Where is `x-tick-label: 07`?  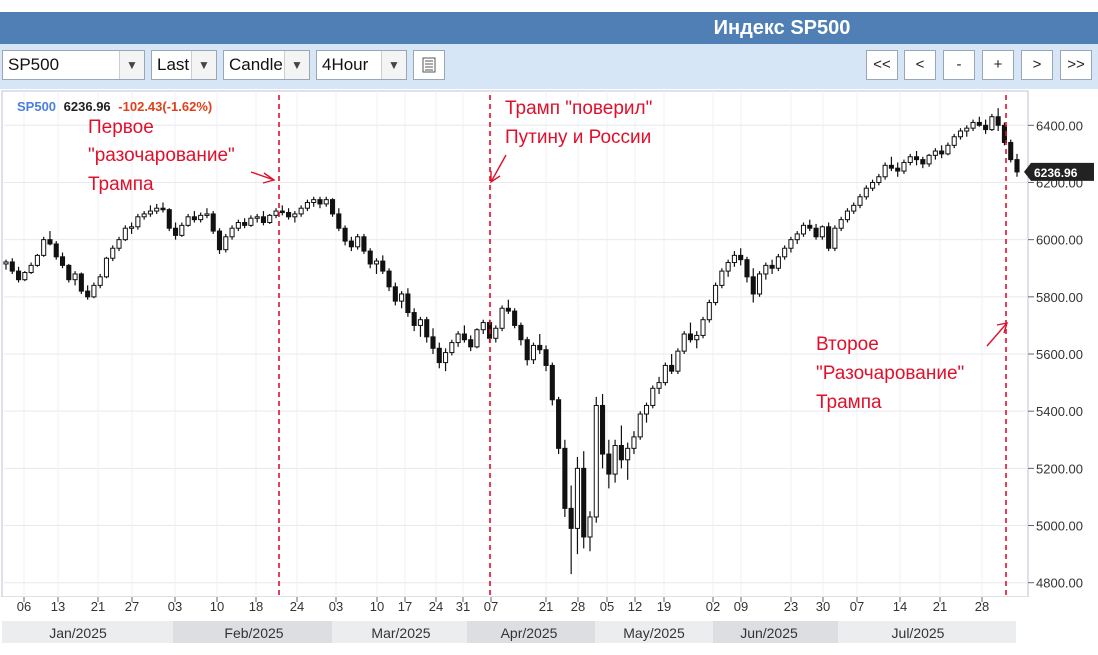 x-tick-label: 07 is located at coordinates (491, 606).